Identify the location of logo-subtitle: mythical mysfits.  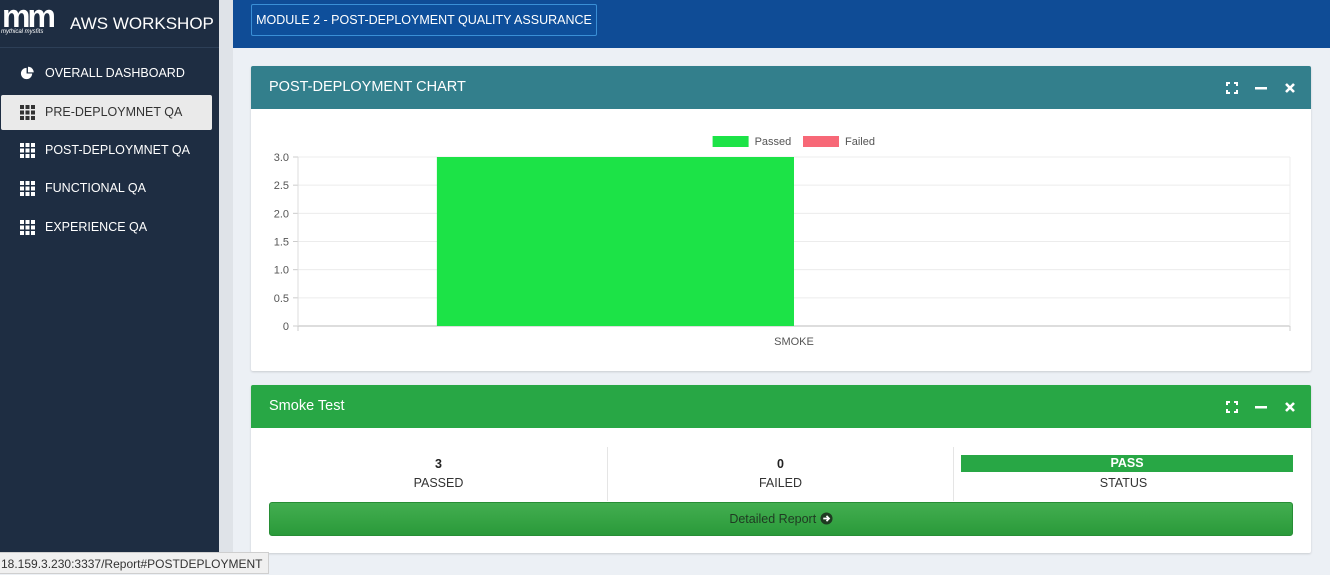
(22, 32).